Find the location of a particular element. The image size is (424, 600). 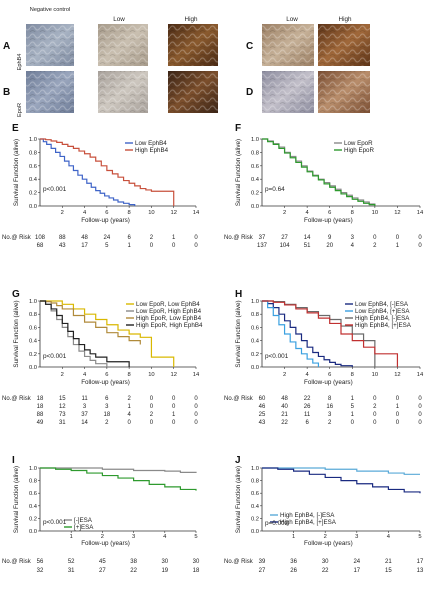

x-tick-label: 4 is located at coordinates (165, 537).